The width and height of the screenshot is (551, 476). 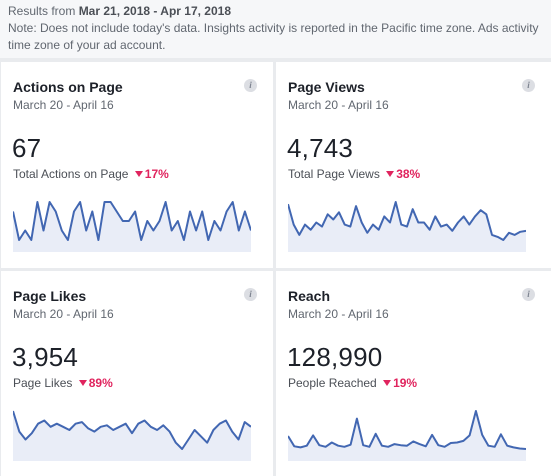 What do you see at coordinates (332, 383) in the screenshot?
I see `metric-label: People Reached` at bounding box center [332, 383].